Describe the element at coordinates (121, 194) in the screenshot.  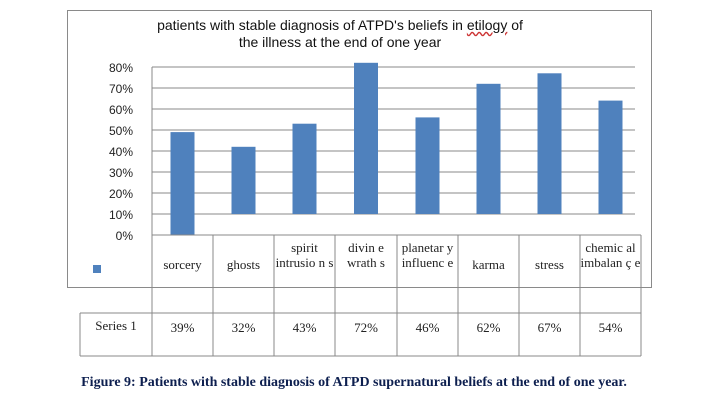
I see `y-tick-label: 20%` at that location.